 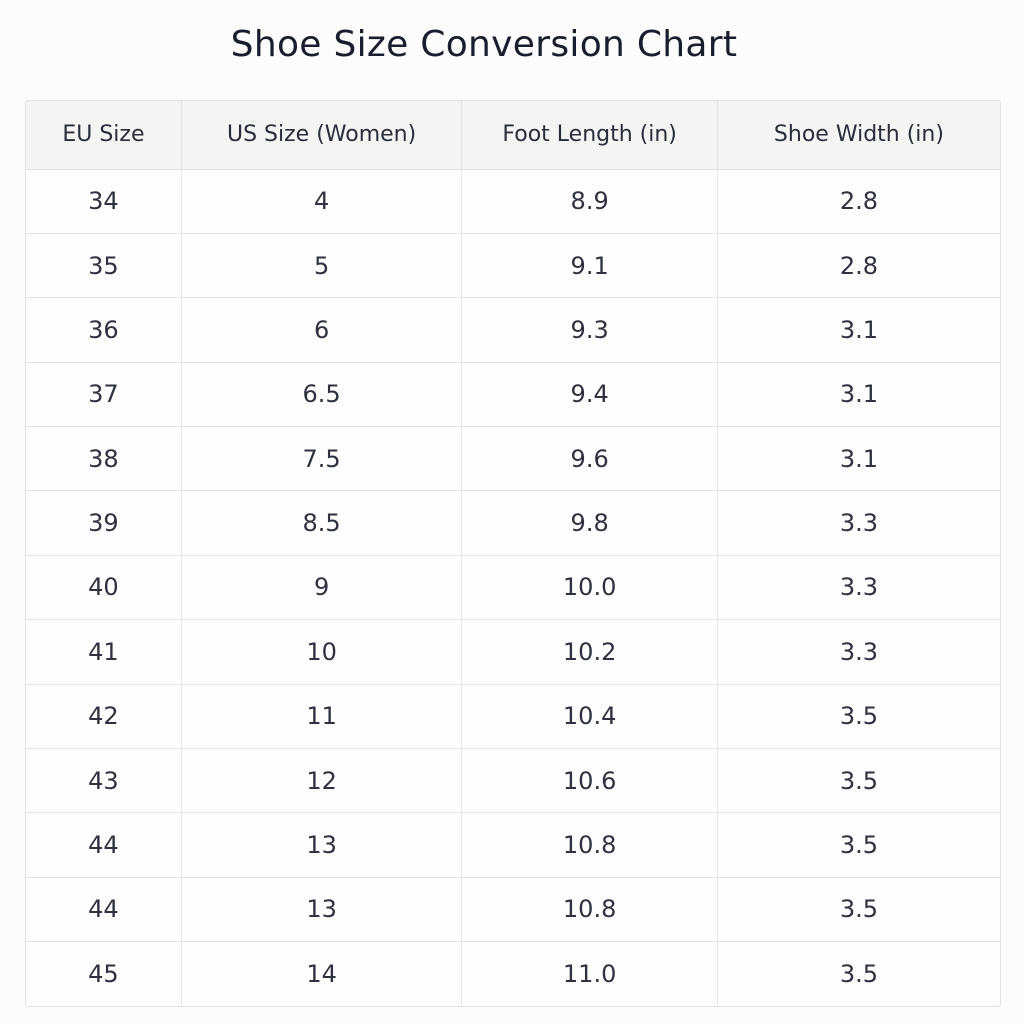 I want to click on table-row: 34 4 8.9 2.8, so click(x=513, y=201).